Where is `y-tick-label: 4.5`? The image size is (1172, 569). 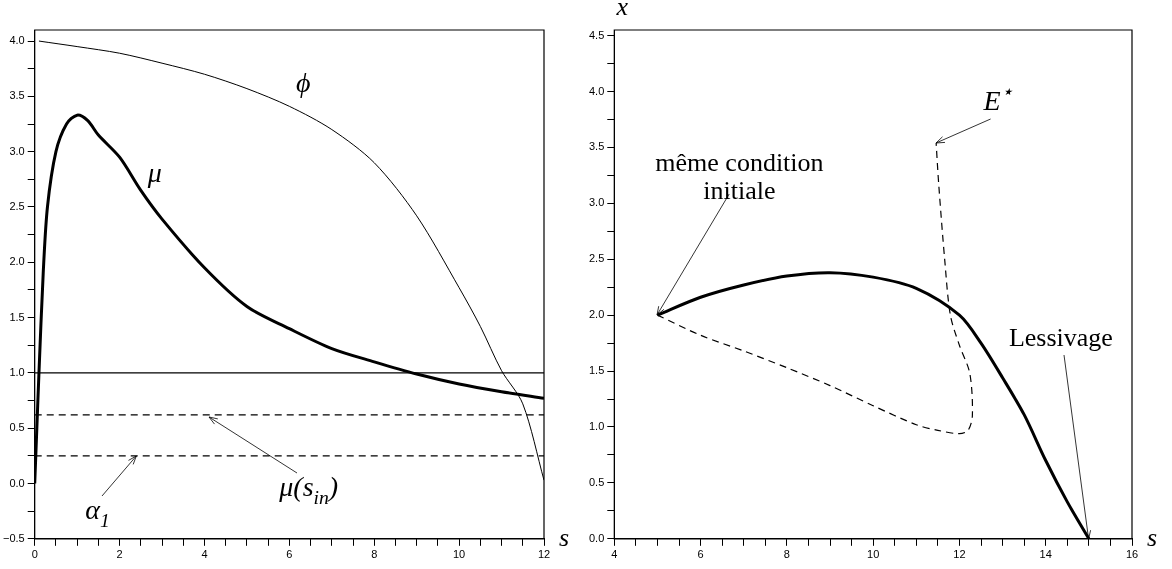
y-tick-label: 4.5 is located at coordinates (596, 34).